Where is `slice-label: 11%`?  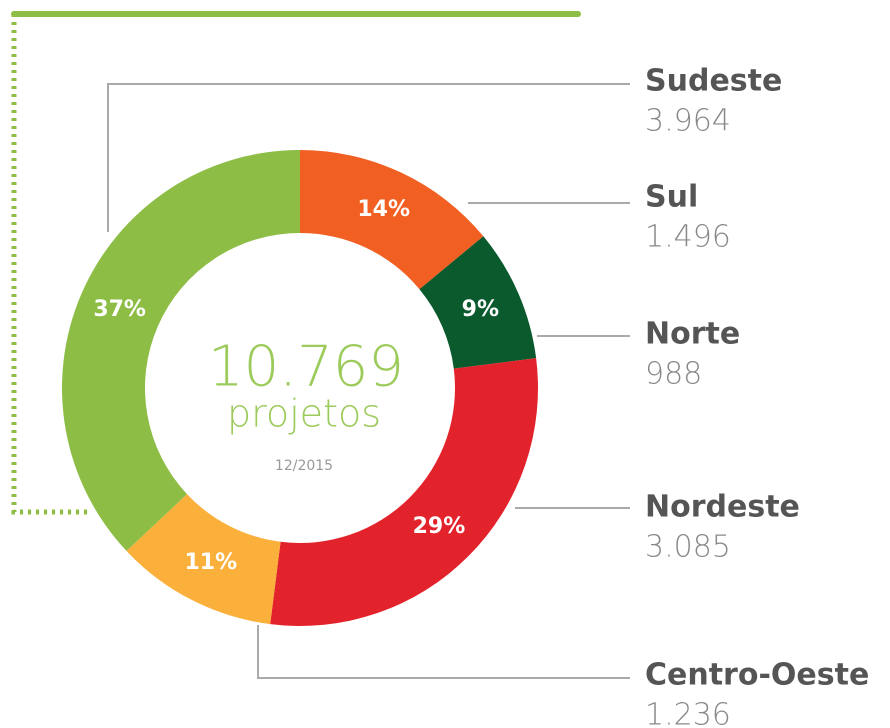
slice-label: 11% is located at coordinates (210, 562).